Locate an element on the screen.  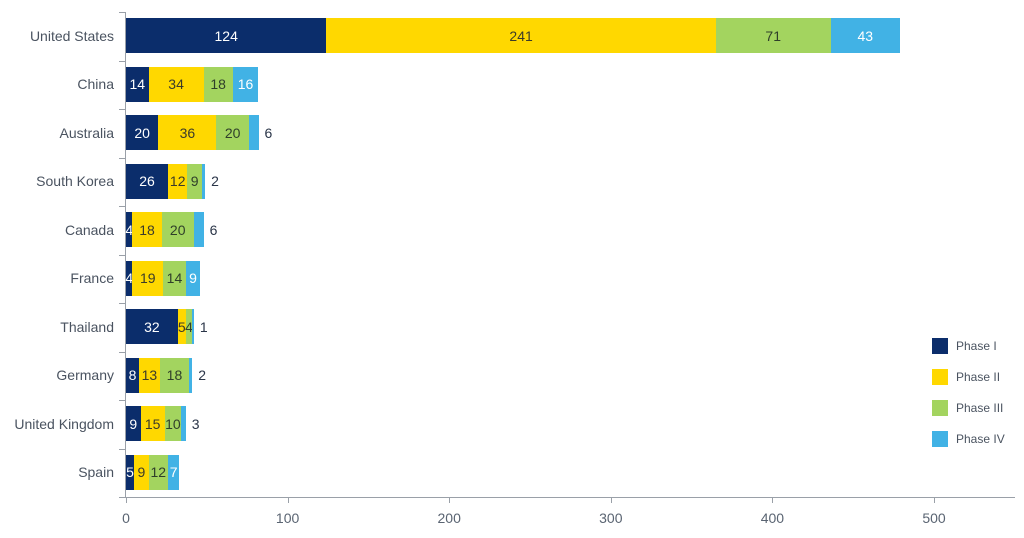
bar-segment-phase-ii: 18 is located at coordinates (147, 229).